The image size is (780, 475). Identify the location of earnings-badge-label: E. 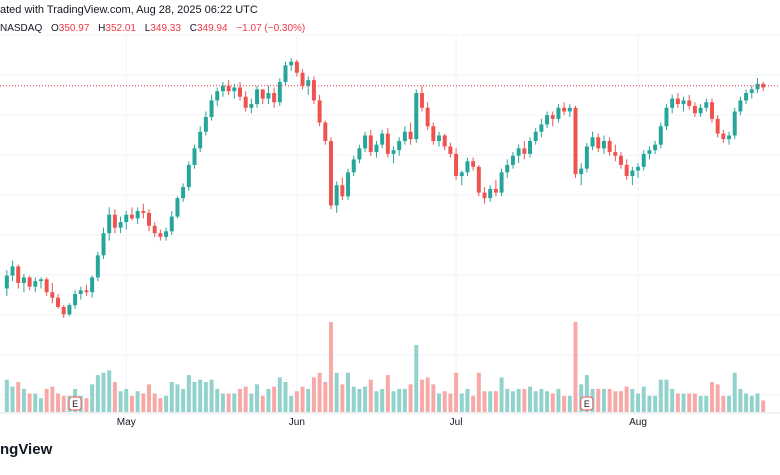
(587, 404).